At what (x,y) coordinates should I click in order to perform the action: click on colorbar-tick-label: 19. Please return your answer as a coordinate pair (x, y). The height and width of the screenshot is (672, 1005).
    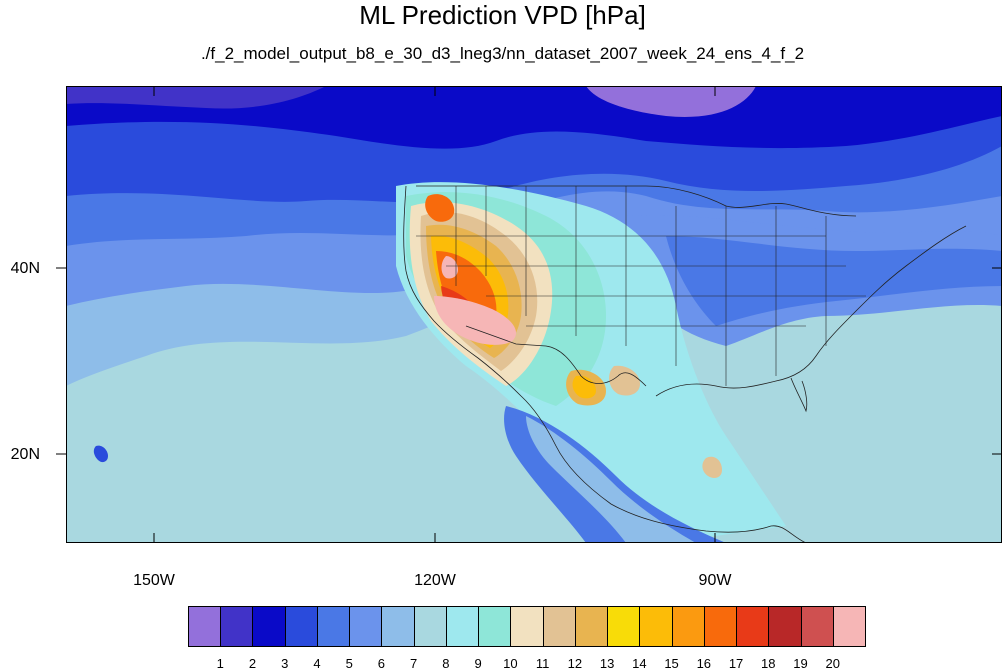
    Looking at the image, I should click on (800, 663).